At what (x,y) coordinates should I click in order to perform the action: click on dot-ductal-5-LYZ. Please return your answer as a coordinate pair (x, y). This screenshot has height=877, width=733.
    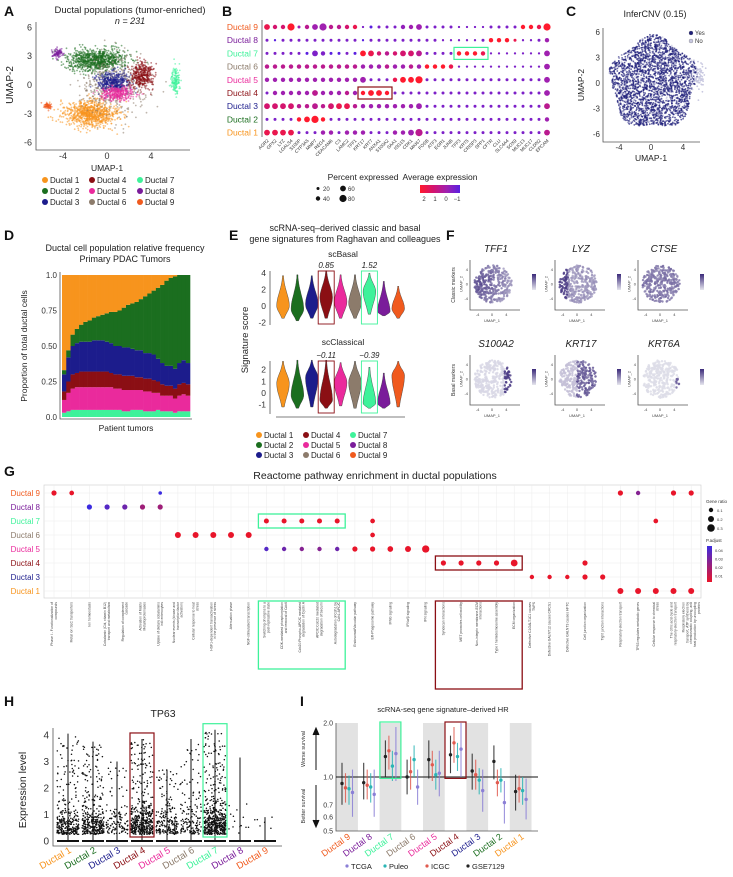
    Looking at the image, I should click on (283, 80).